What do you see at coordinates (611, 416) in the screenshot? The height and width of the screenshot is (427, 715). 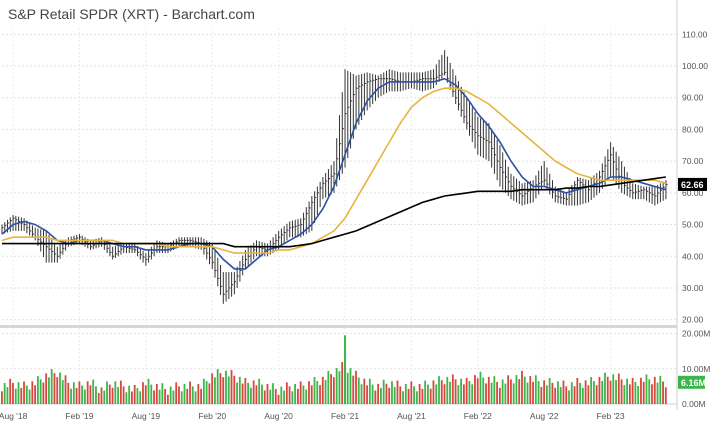 I see `x-tick-label: Feb '23` at bounding box center [611, 416].